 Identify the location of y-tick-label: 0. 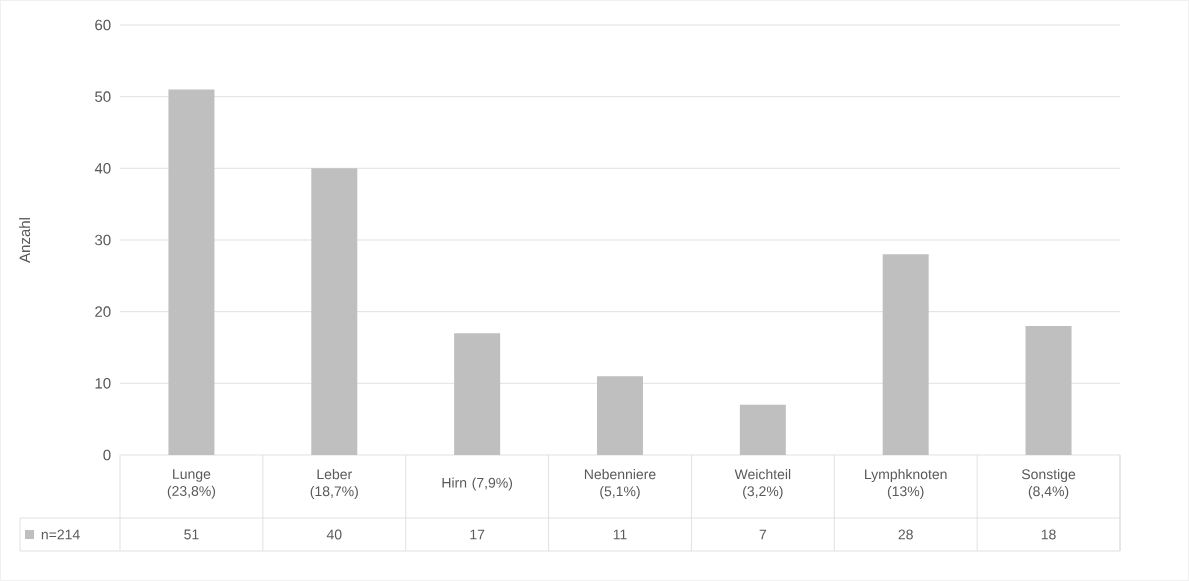
(107, 455).